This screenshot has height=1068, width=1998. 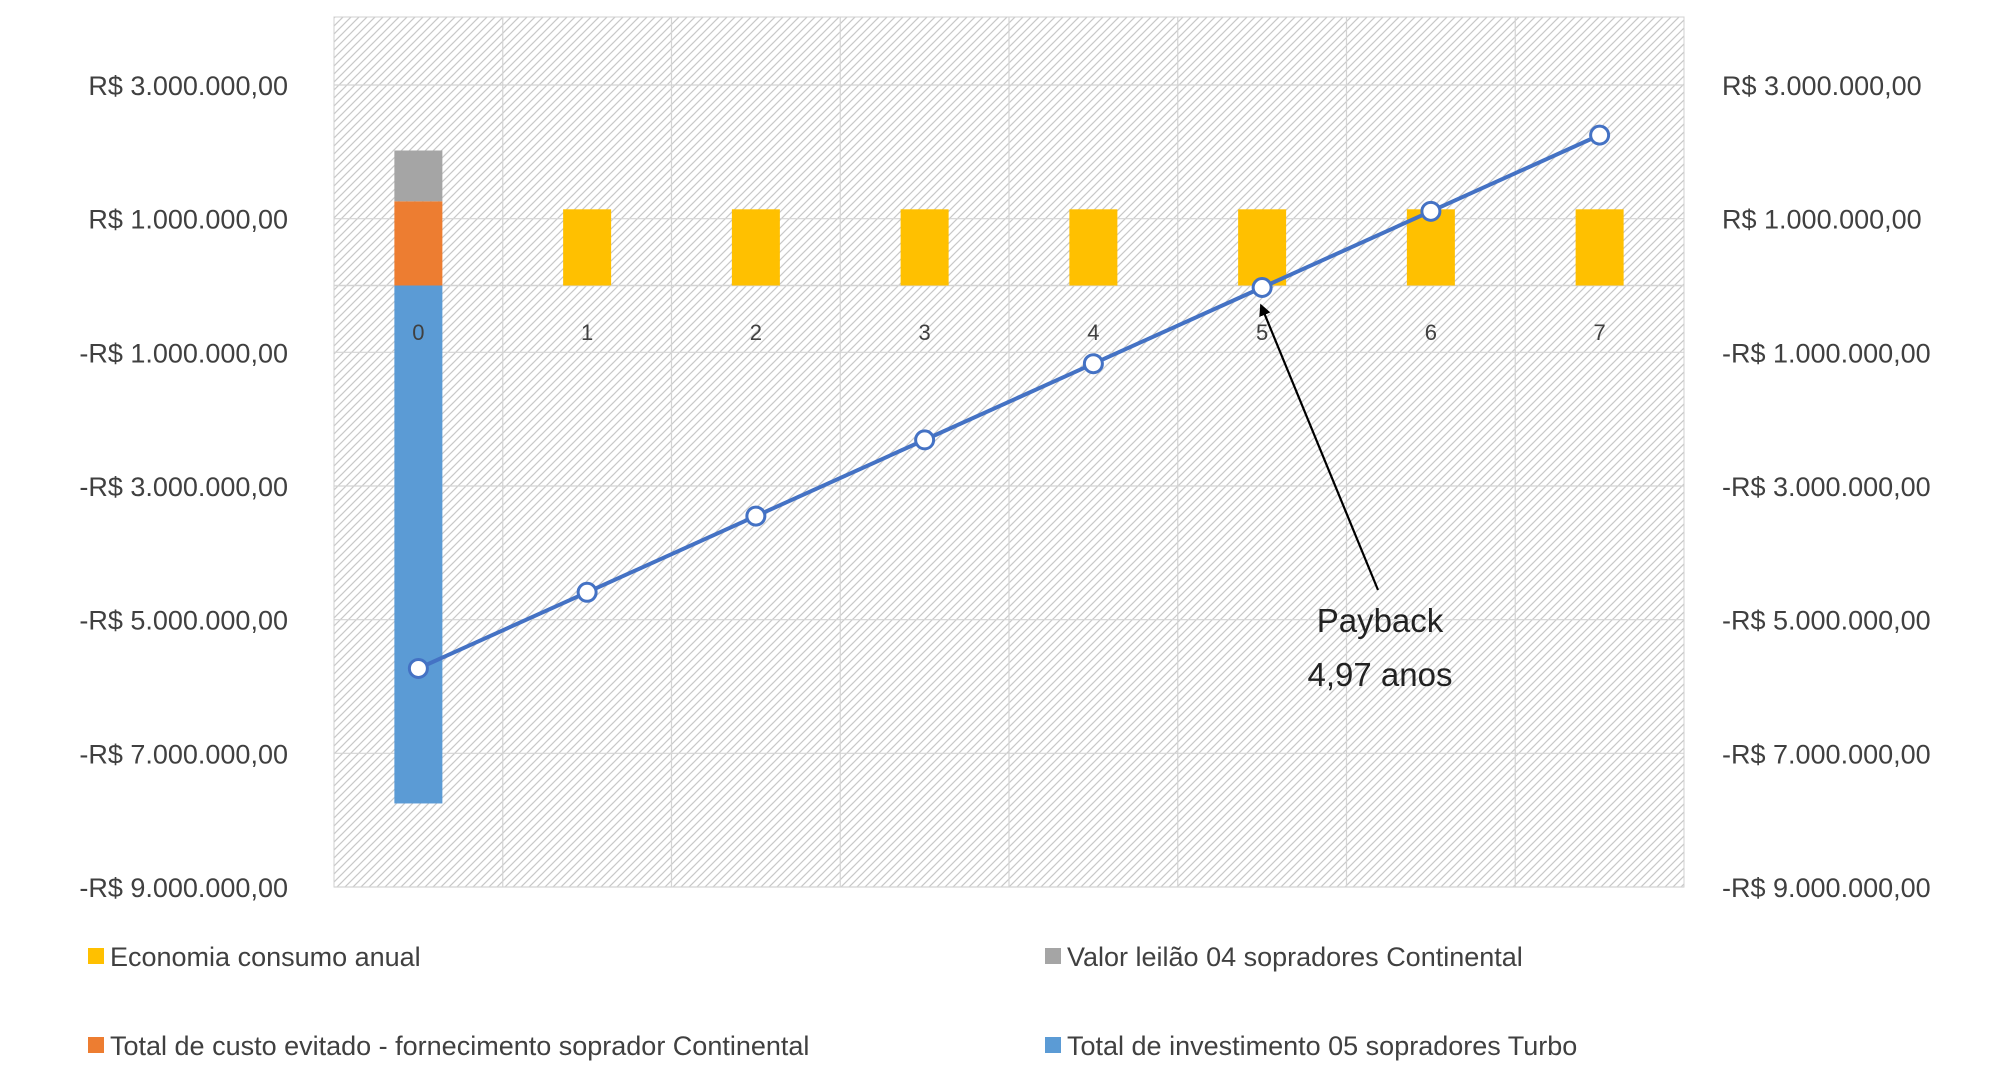 I want to click on y-tick-label-left: -R$ 3.000.000,00, so click(x=183, y=487).